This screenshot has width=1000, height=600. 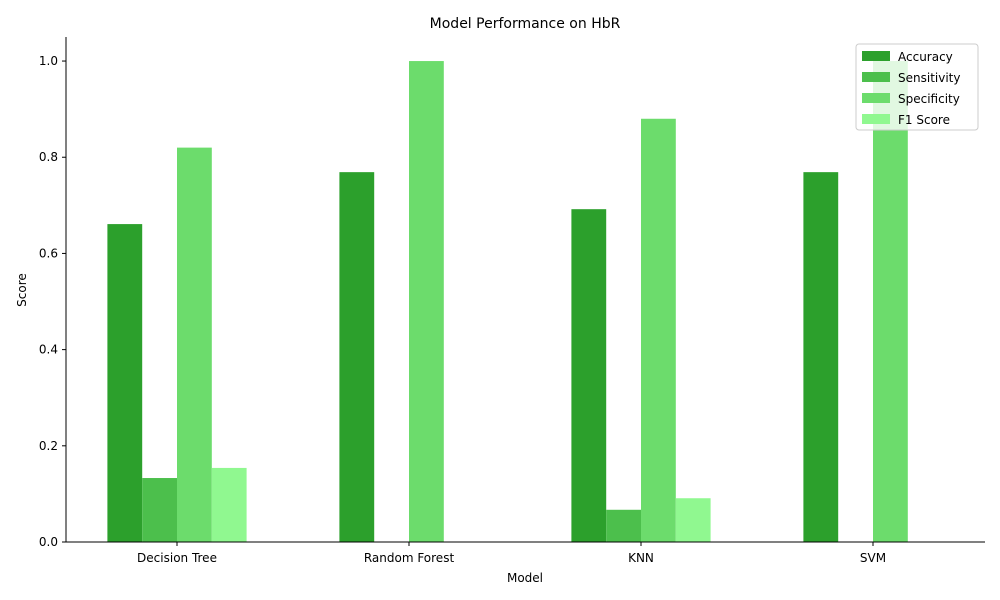 I want to click on y-tick-label: 0.4, so click(x=48, y=350).